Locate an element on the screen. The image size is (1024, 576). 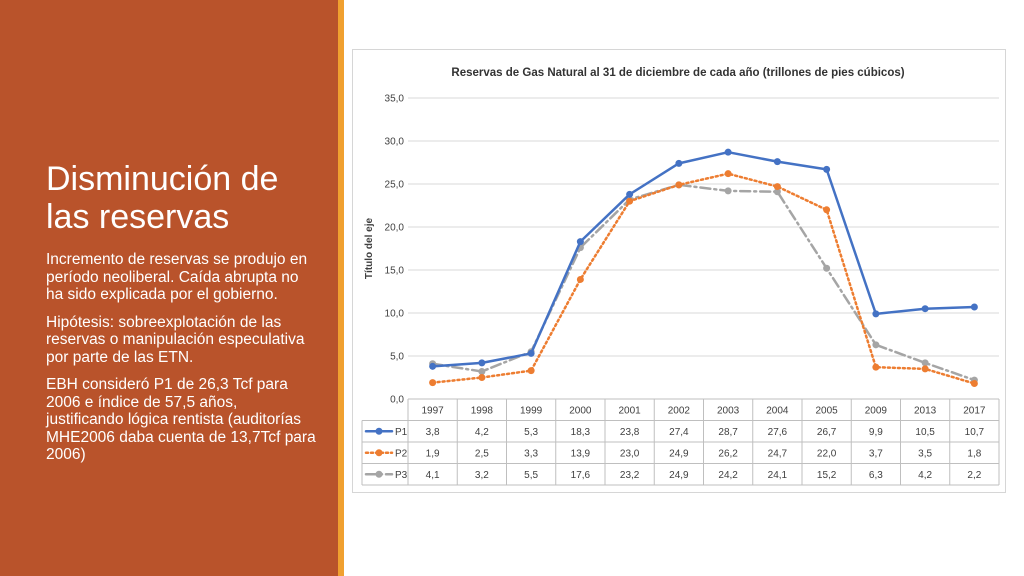
table-value-cell: 24,7 is located at coordinates (778, 453).